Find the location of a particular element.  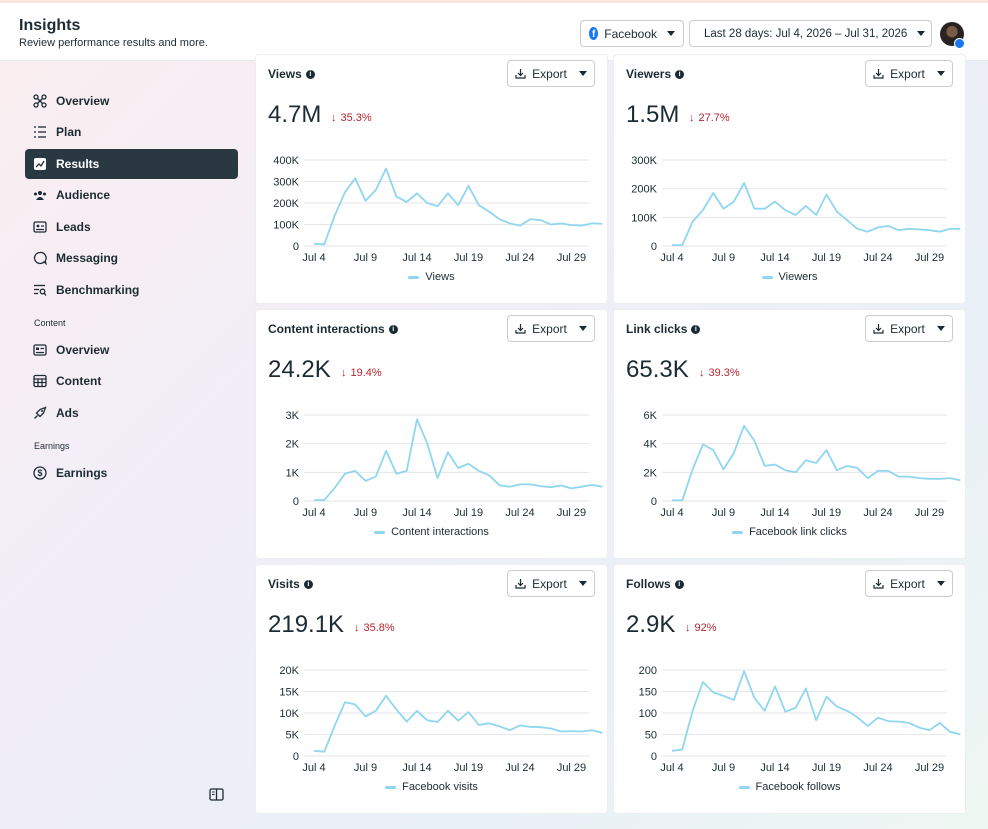

chart-legend: Viewers is located at coordinates (789, 277).